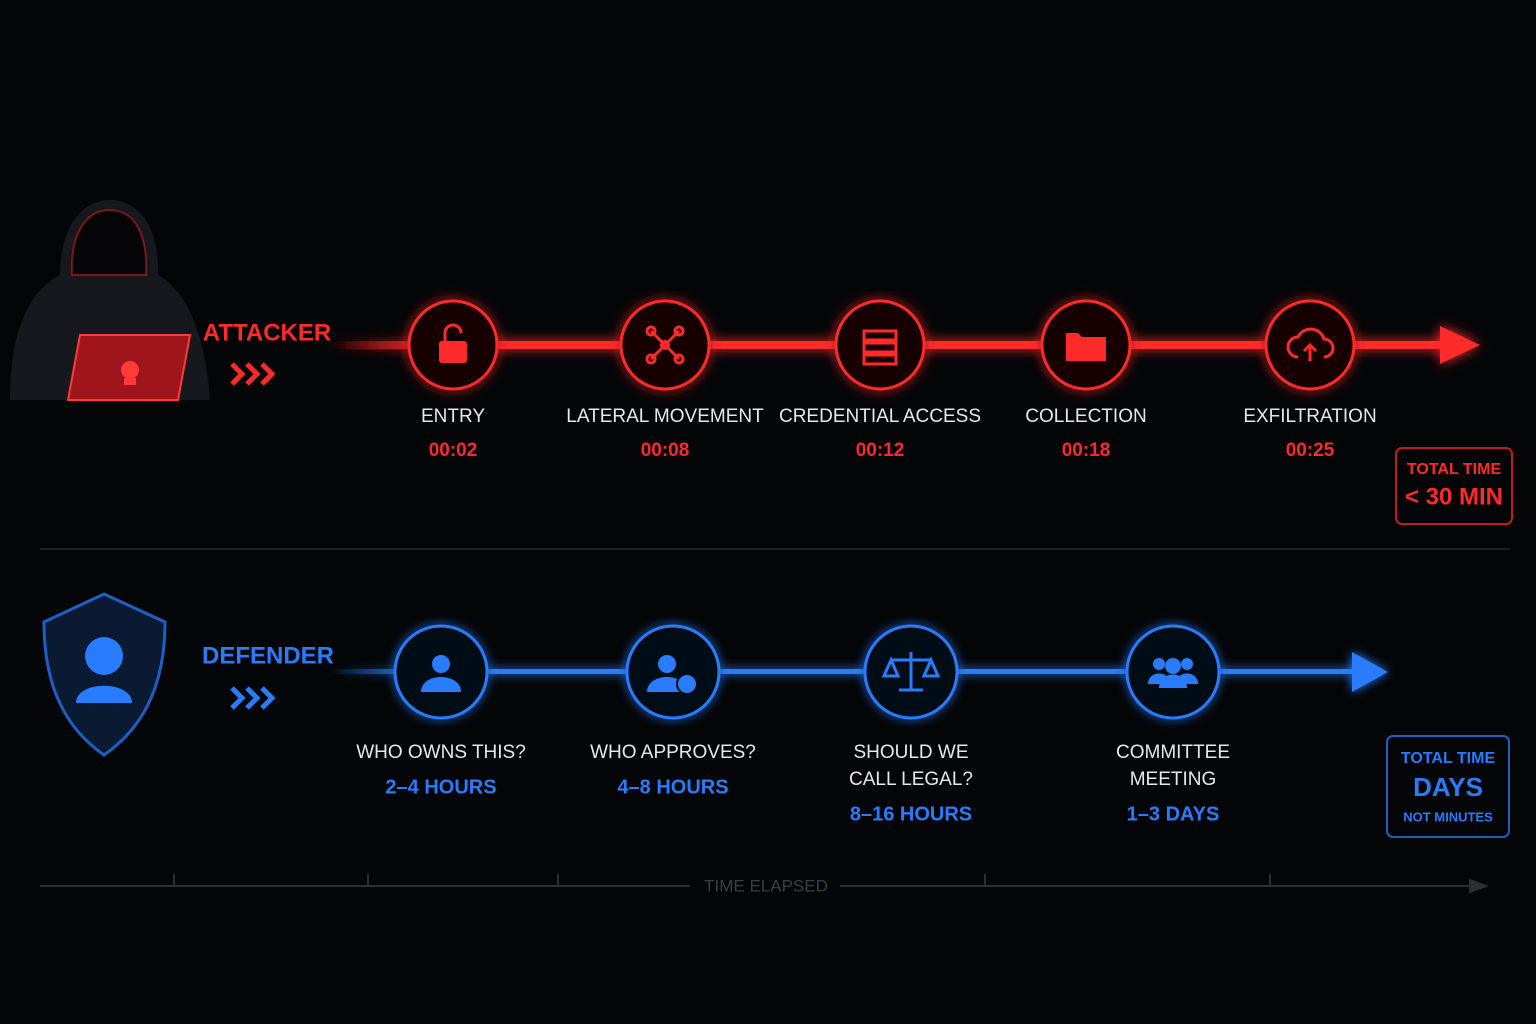 The height and width of the screenshot is (1024, 1536). Describe the element at coordinates (267, 332) in the screenshot. I see `attacker-label: ATTACKER` at that location.